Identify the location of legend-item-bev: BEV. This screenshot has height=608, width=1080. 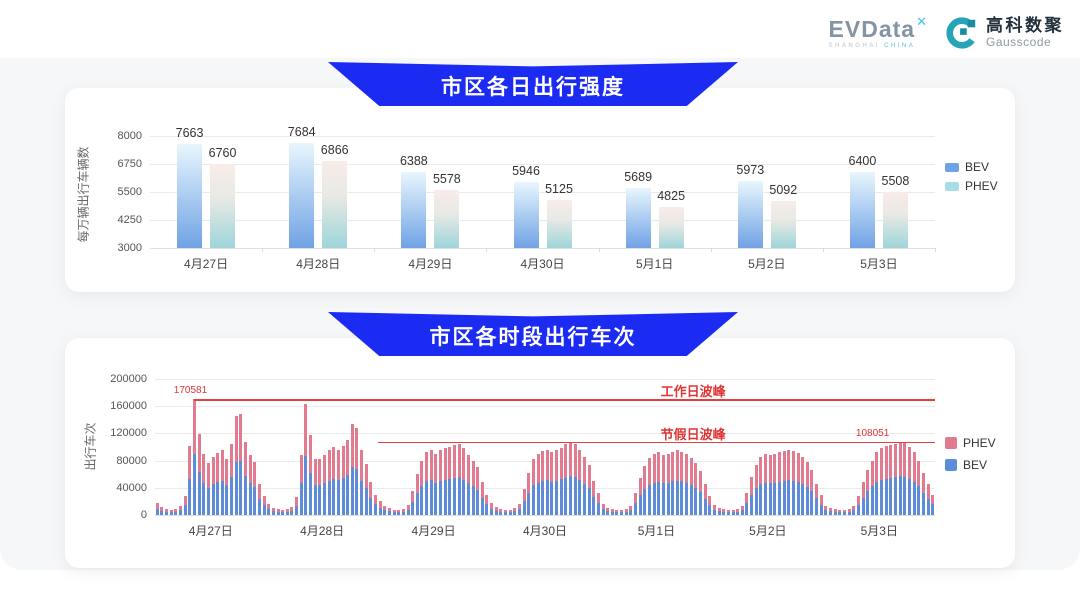
(970, 465).